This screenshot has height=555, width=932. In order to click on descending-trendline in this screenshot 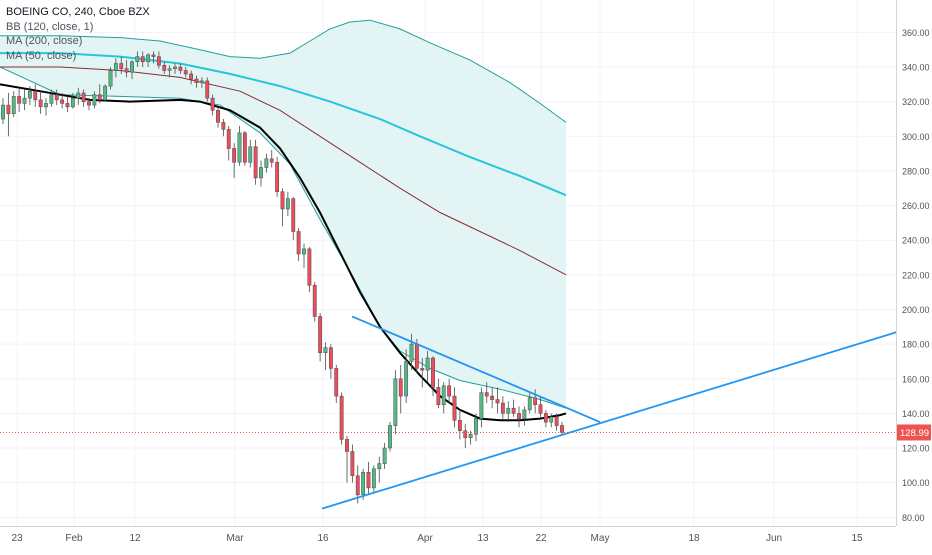, I will do `click(476, 369)`.